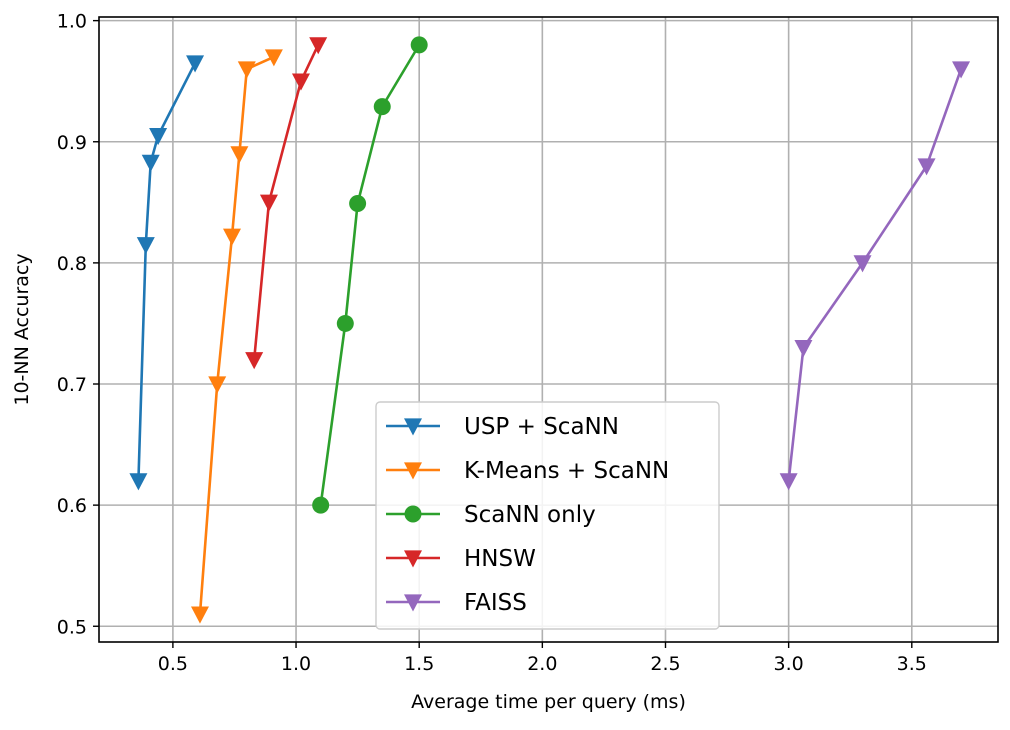 The image size is (1010, 730). Describe the element at coordinates (78, 324) in the screenshot. I see `y-axis-ticks: 0.5 0.6 0.7 0.8 0.9 1.0` at that location.